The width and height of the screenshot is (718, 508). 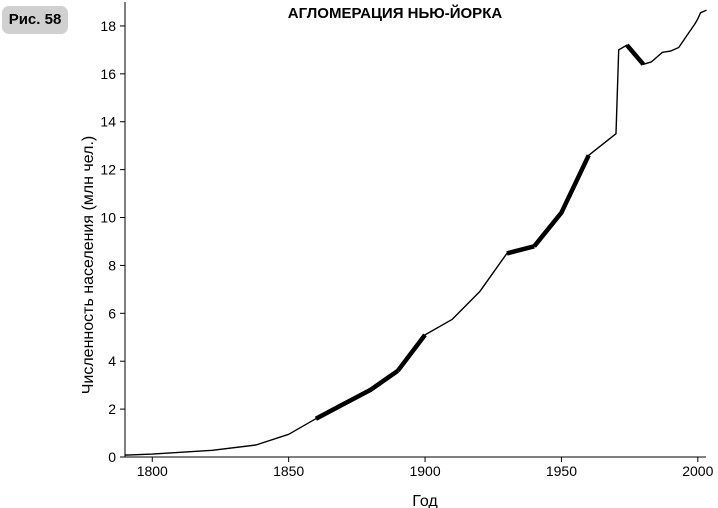 What do you see at coordinates (697, 471) in the screenshot?
I see `x-tick-label: 2000` at bounding box center [697, 471].